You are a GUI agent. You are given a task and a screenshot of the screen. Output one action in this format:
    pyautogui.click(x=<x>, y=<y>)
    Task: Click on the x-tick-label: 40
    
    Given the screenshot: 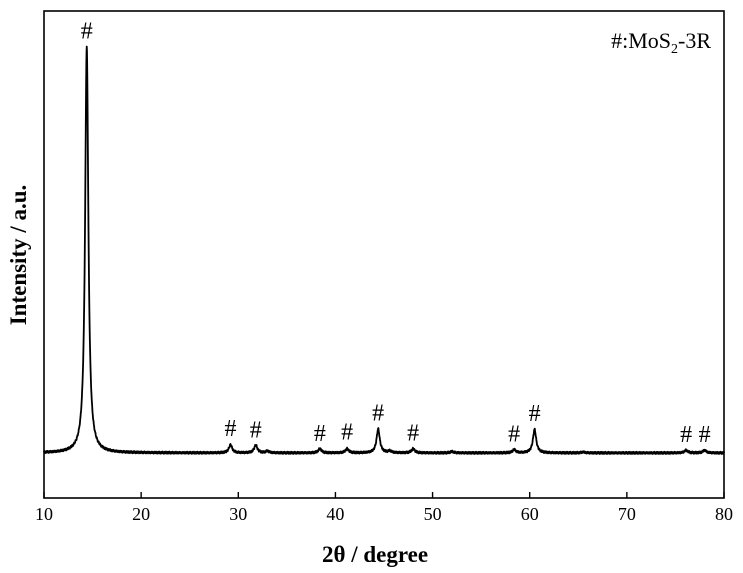 What is the action you would take?
    pyautogui.click(x=335, y=514)
    